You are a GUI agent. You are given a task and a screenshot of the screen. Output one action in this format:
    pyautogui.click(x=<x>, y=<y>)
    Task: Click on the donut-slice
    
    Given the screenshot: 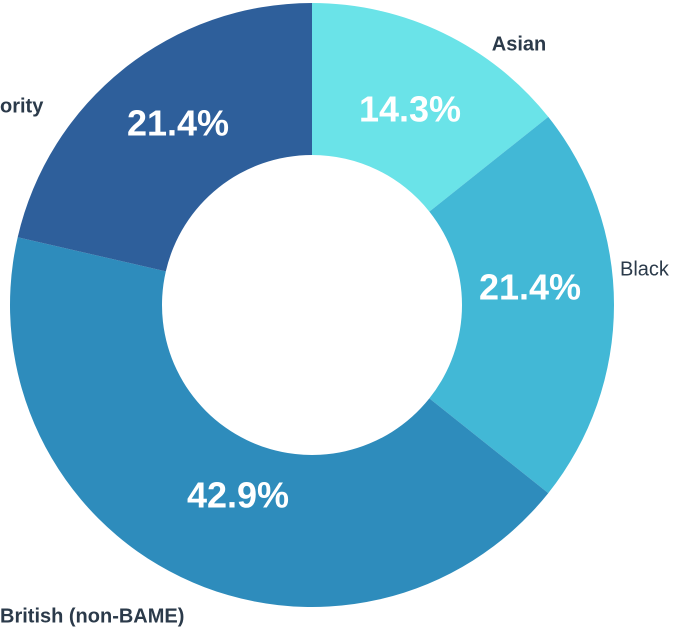 What is the action you would take?
    pyautogui.click(x=430, y=107)
    